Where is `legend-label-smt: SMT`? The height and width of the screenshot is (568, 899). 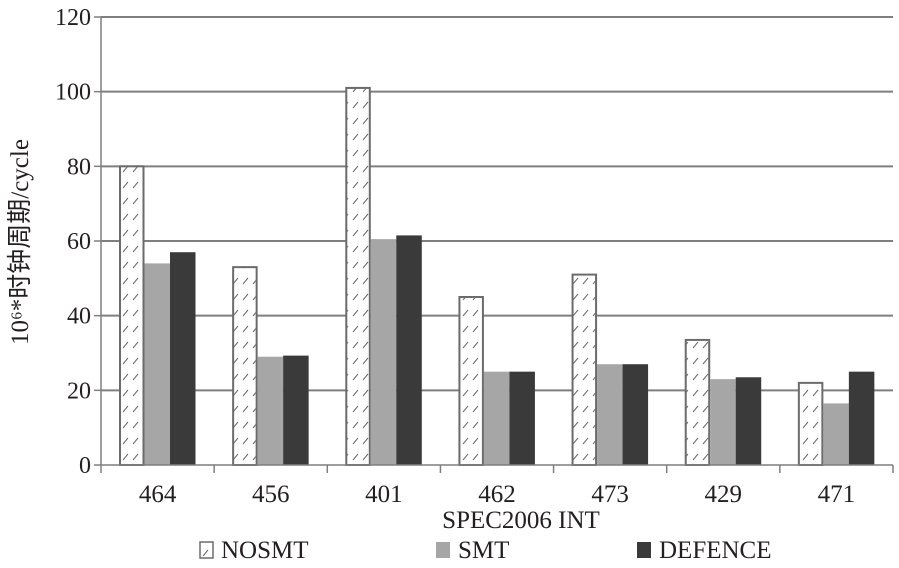 legend-label-smt: SMT is located at coordinates (483, 550).